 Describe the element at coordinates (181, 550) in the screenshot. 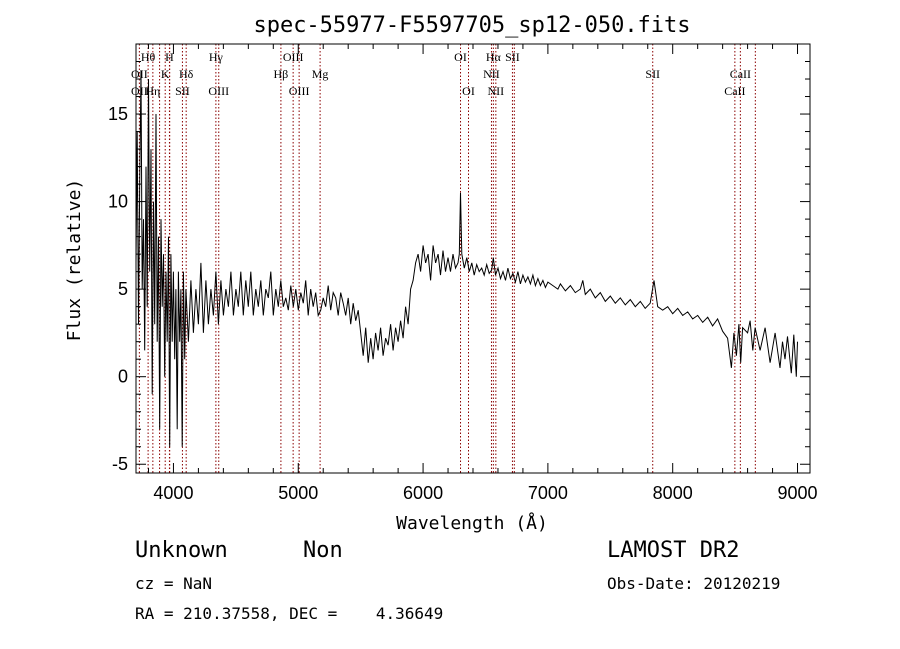

I see `classification-label: Unknown` at that location.